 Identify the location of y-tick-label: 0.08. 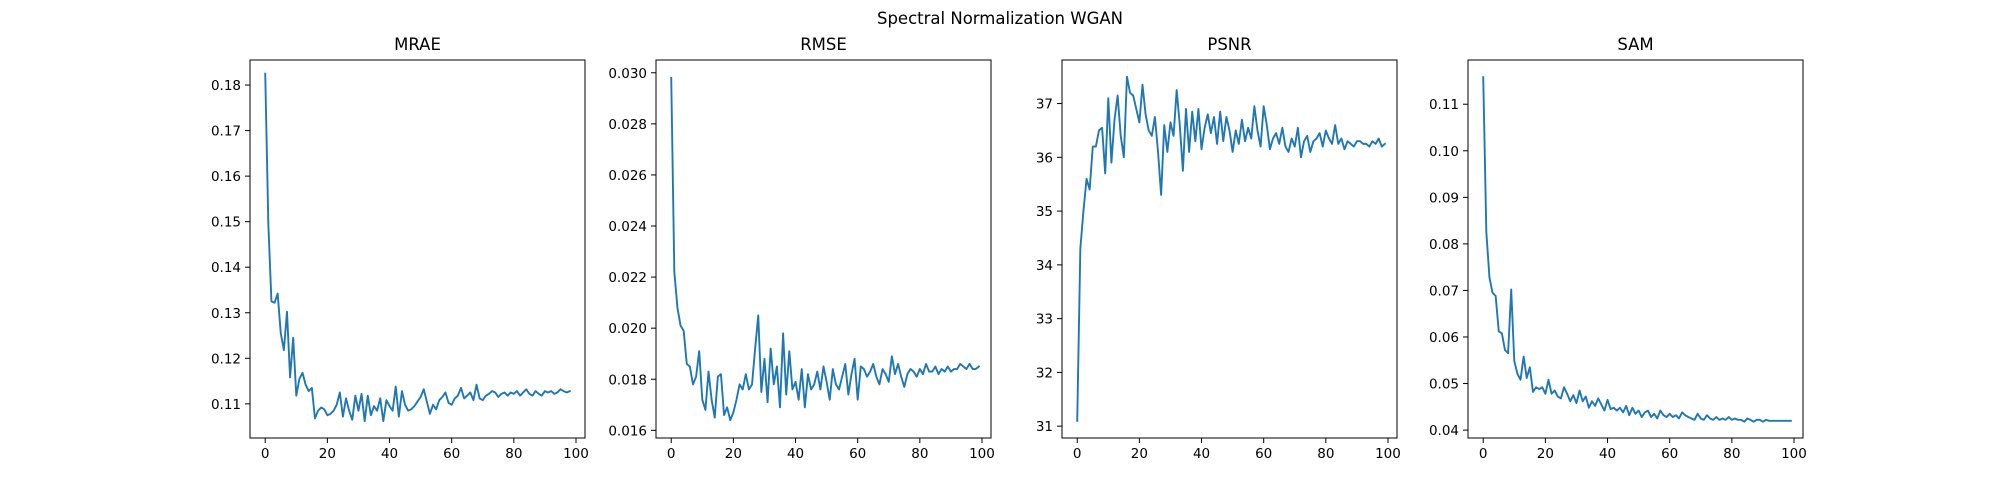
(1444, 245).